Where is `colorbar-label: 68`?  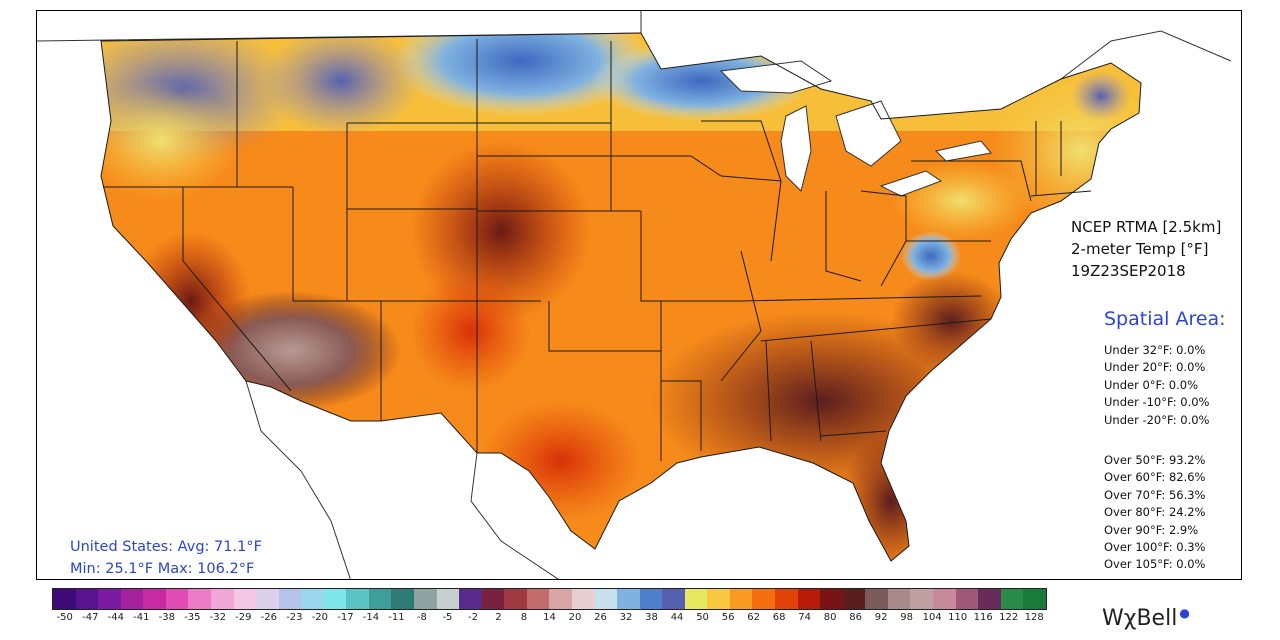 colorbar-label: 68 is located at coordinates (779, 617).